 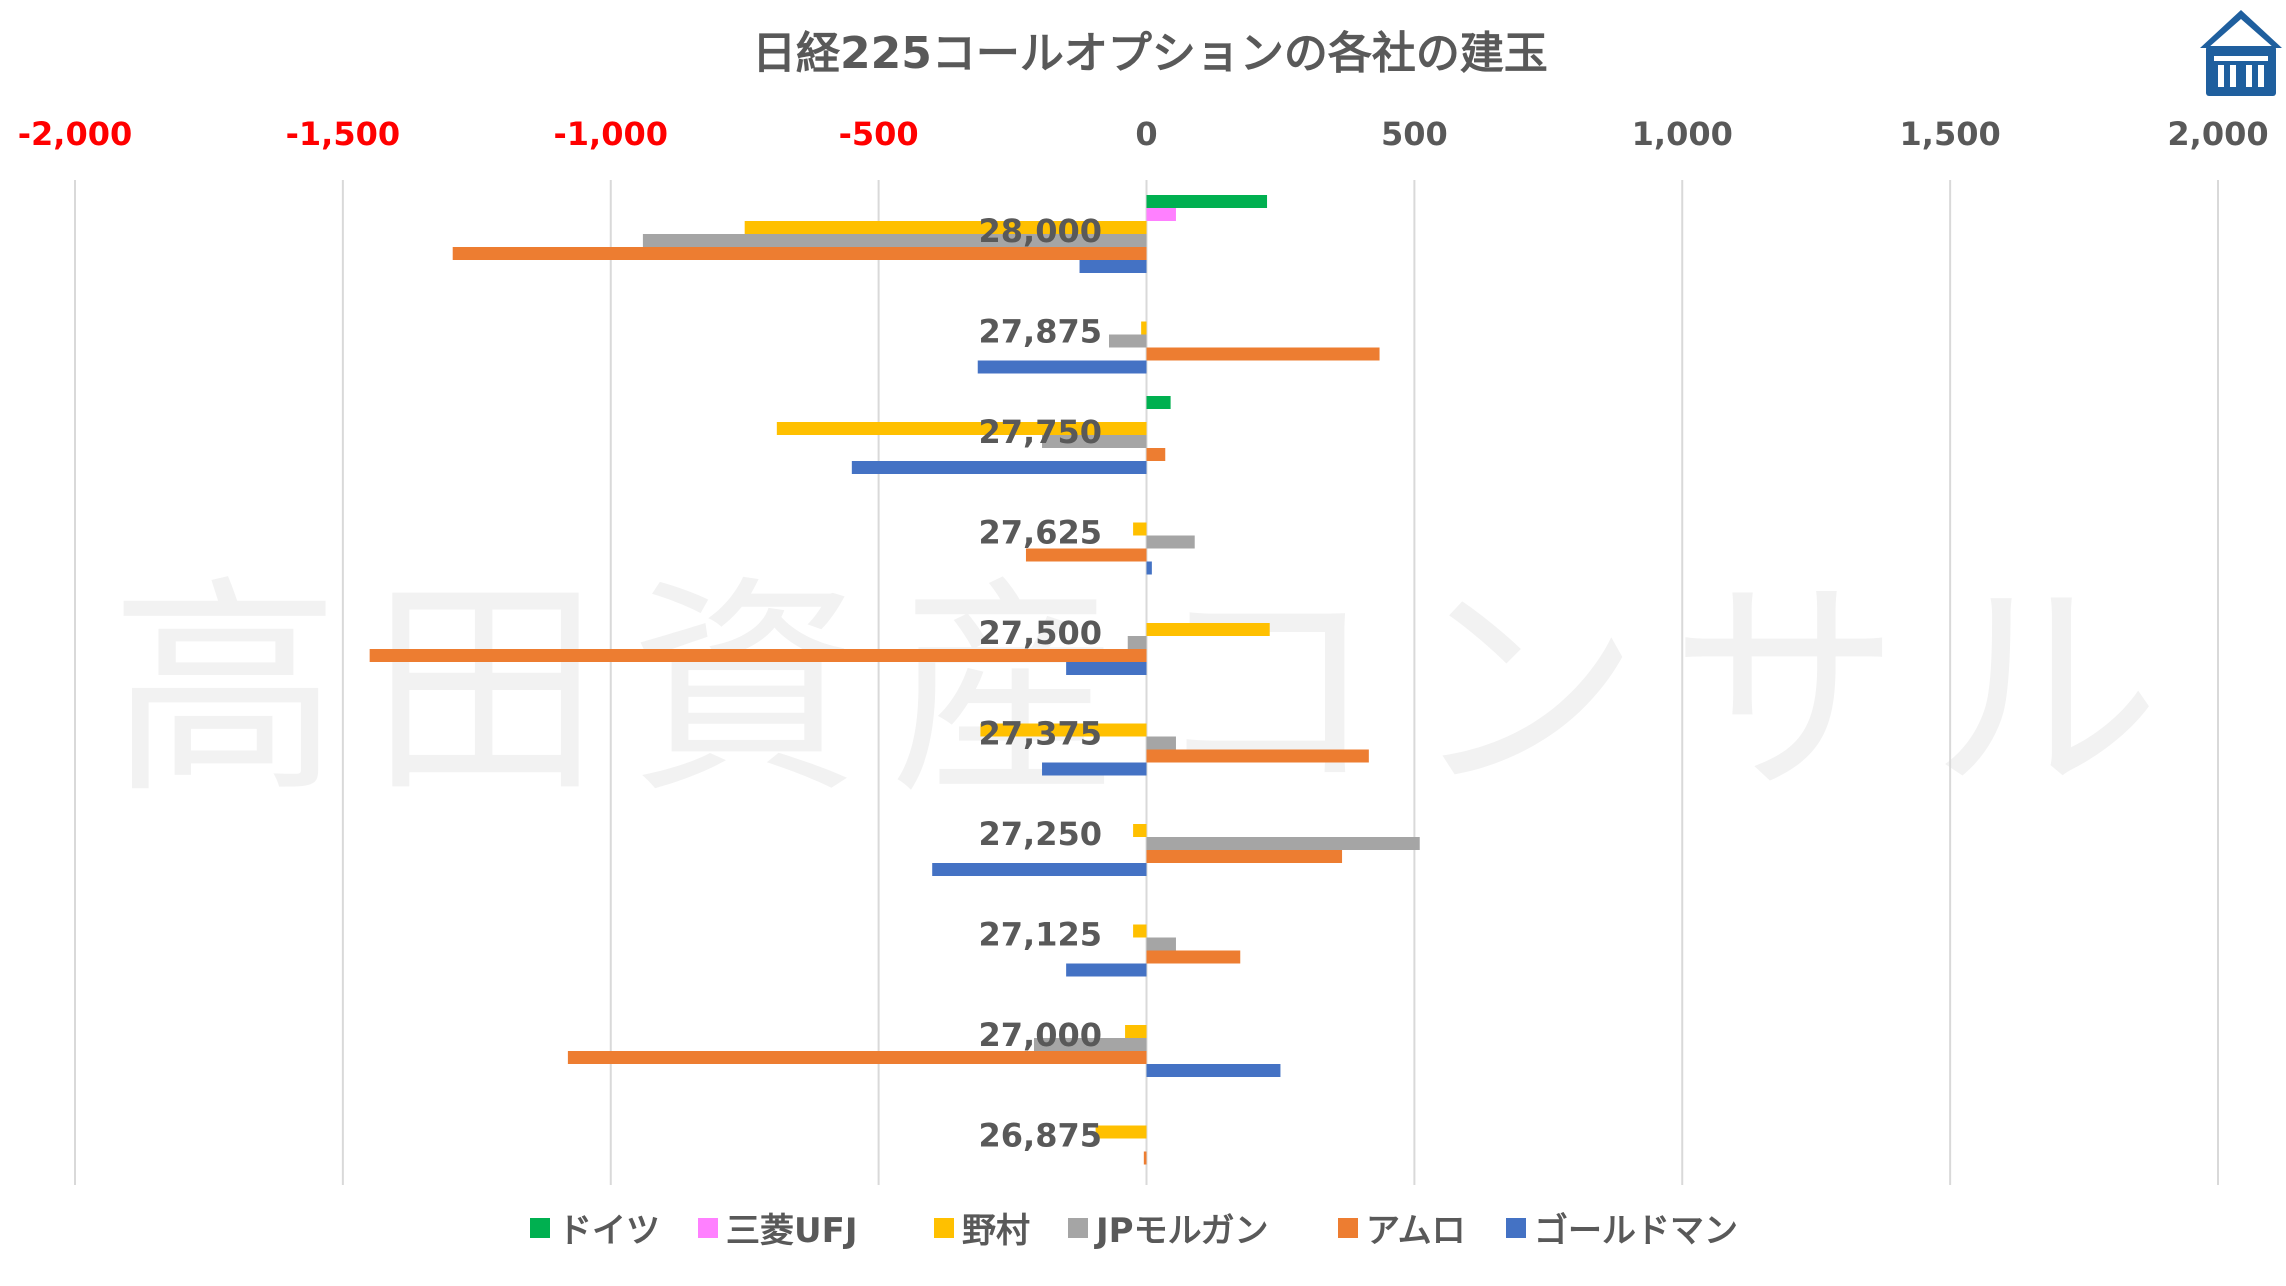 I want to click on legend-label: ドイツ, so click(x=609, y=1231).